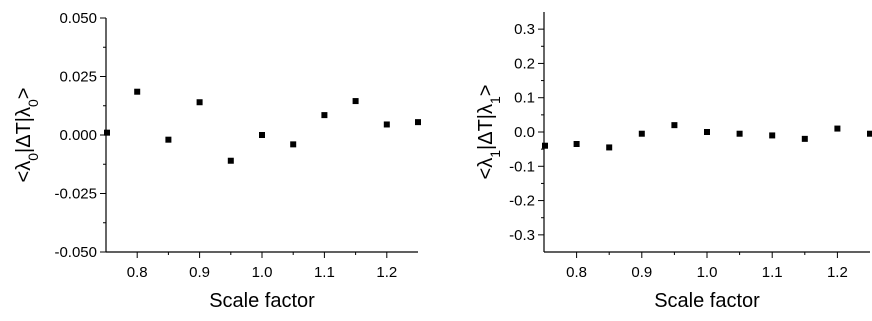 This screenshot has width=872, height=321. Describe the element at coordinates (524, 29) in the screenshot. I see `y-tick-label: 0.3` at that location.